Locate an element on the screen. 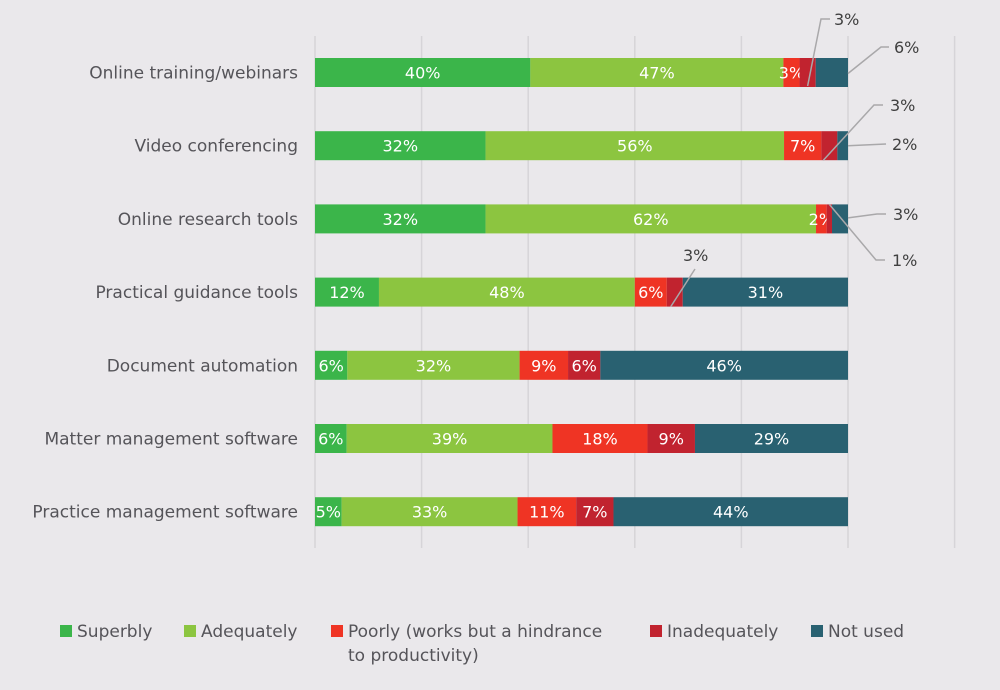 This screenshot has height=690, width=1000. legend-swatch-inadequately is located at coordinates (656, 631).